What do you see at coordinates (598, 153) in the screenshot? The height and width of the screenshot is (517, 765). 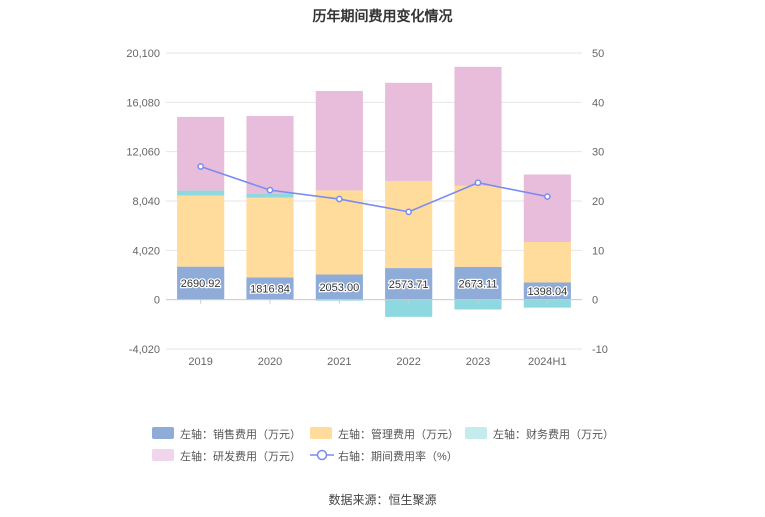 I see `y-right-tick-label: 30` at bounding box center [598, 153].